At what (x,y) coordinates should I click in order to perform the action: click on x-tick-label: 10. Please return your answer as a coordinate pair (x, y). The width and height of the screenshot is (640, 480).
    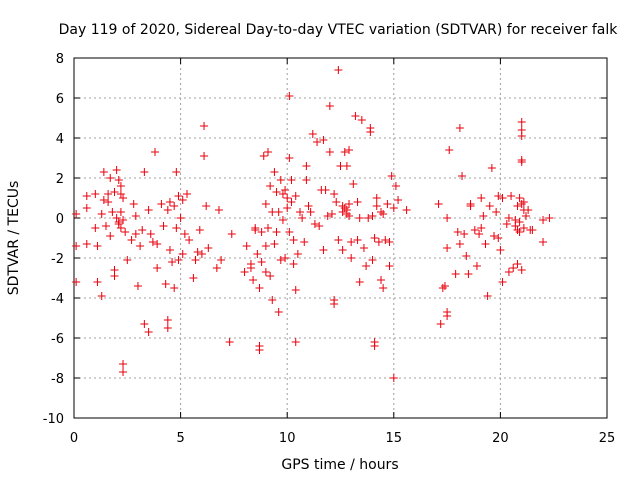
    Looking at the image, I should click on (287, 438).